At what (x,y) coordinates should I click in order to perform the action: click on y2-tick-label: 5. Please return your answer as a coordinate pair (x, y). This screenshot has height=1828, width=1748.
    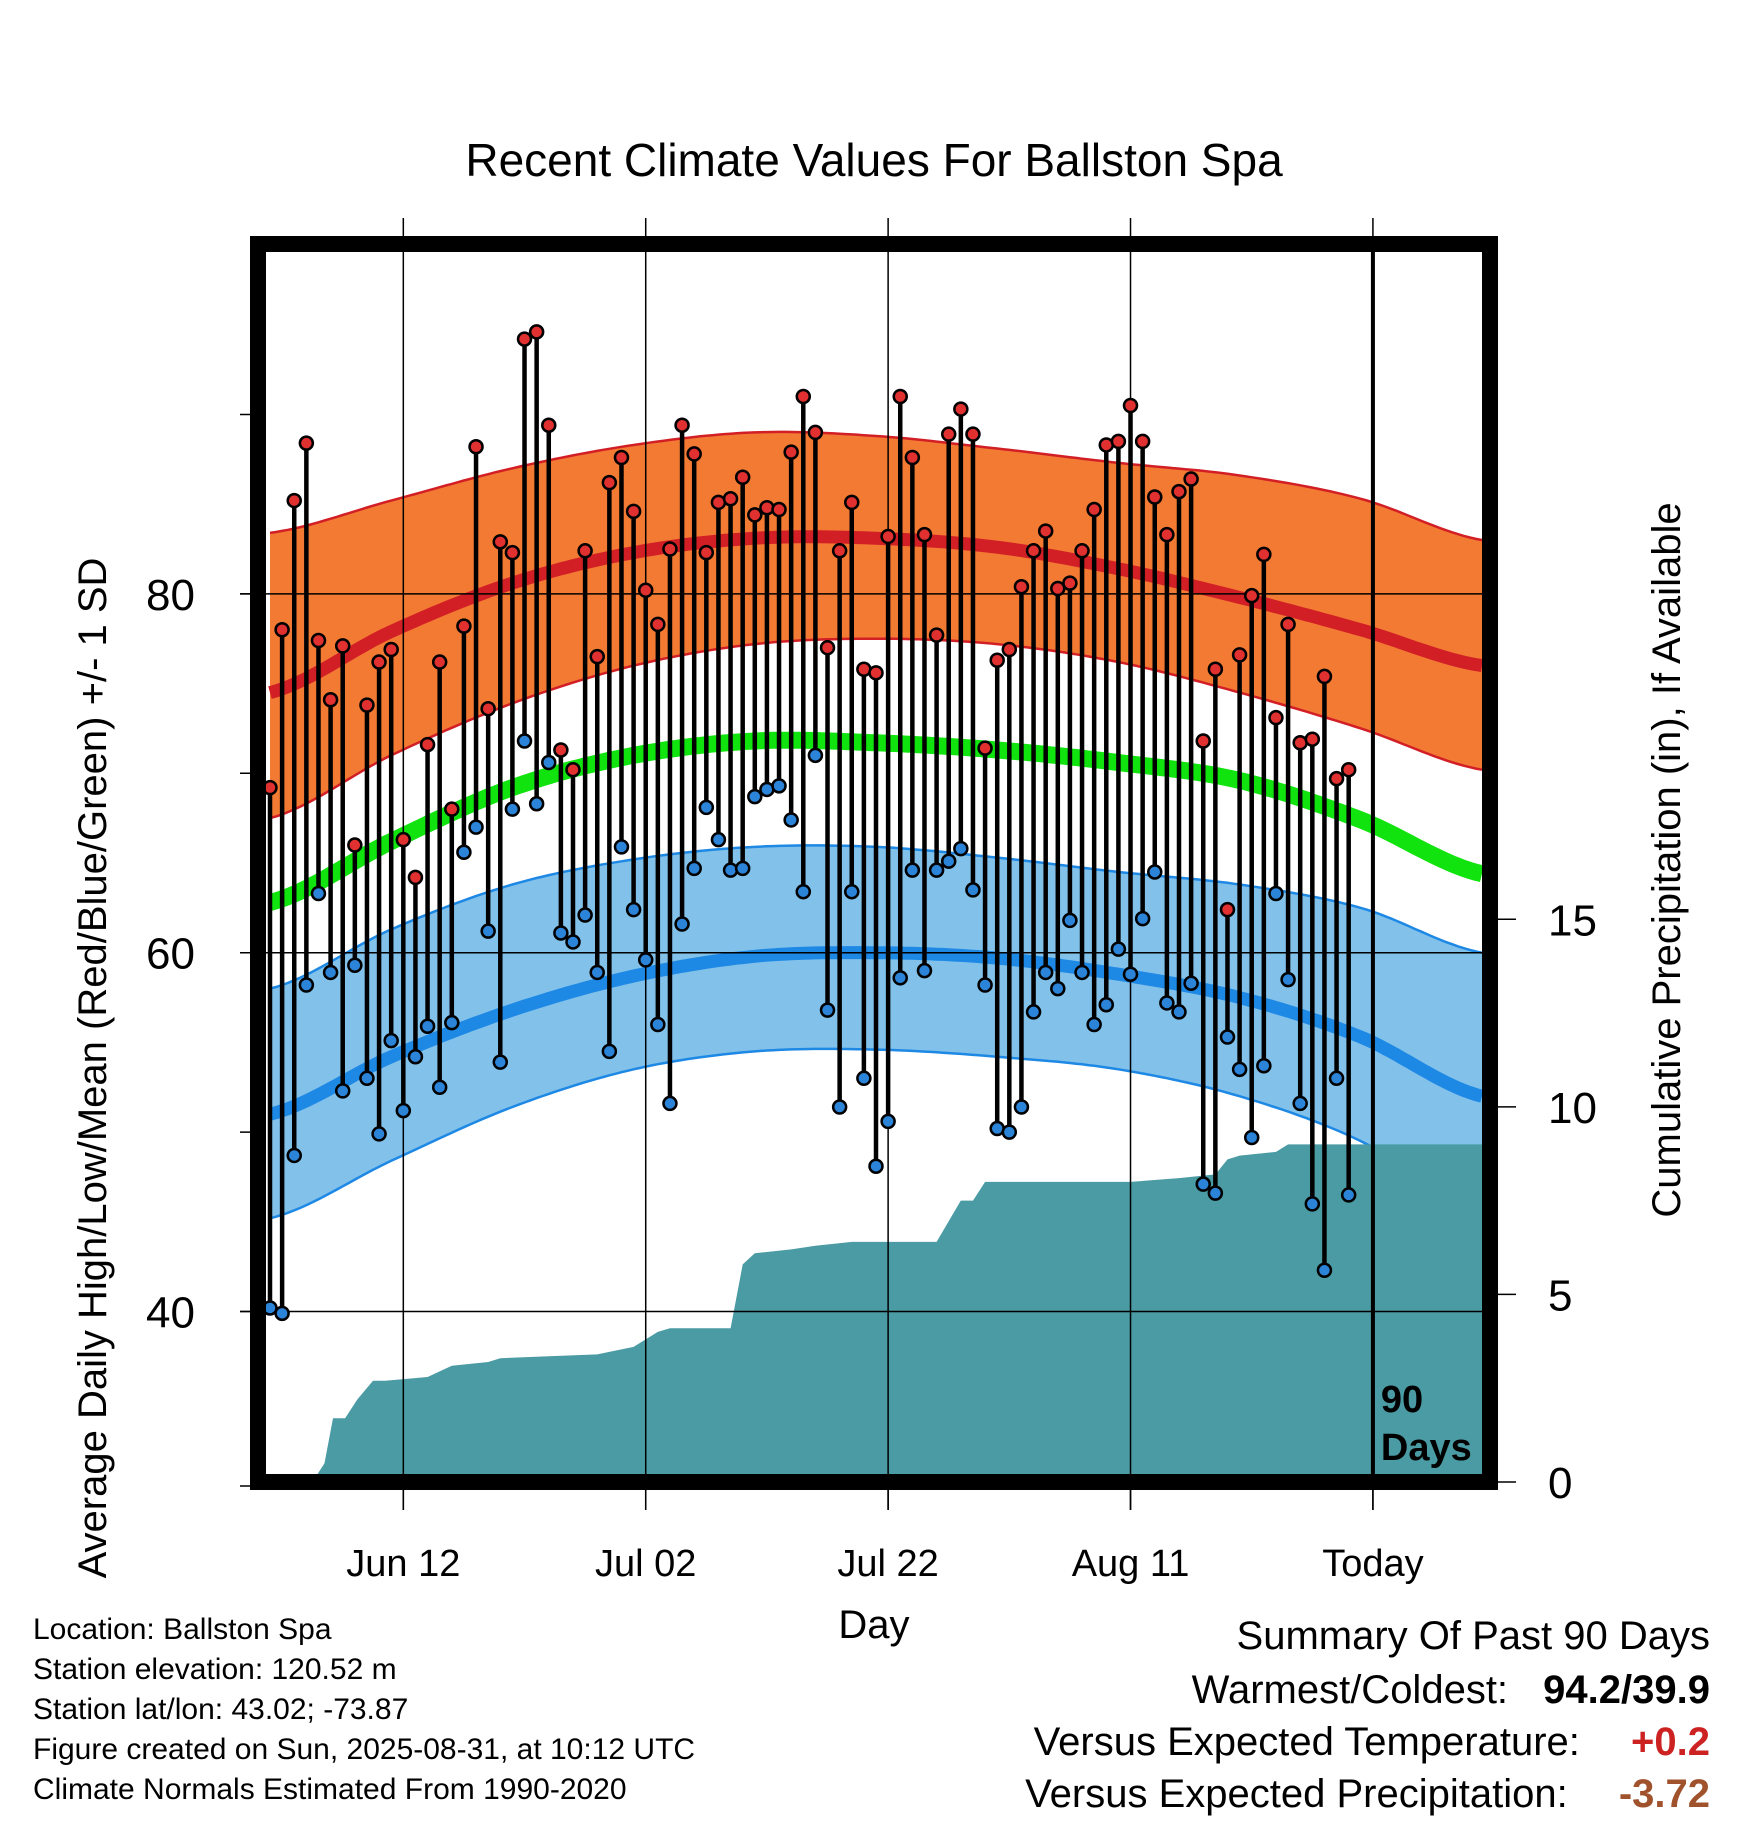
    Looking at the image, I should click on (1560, 1295).